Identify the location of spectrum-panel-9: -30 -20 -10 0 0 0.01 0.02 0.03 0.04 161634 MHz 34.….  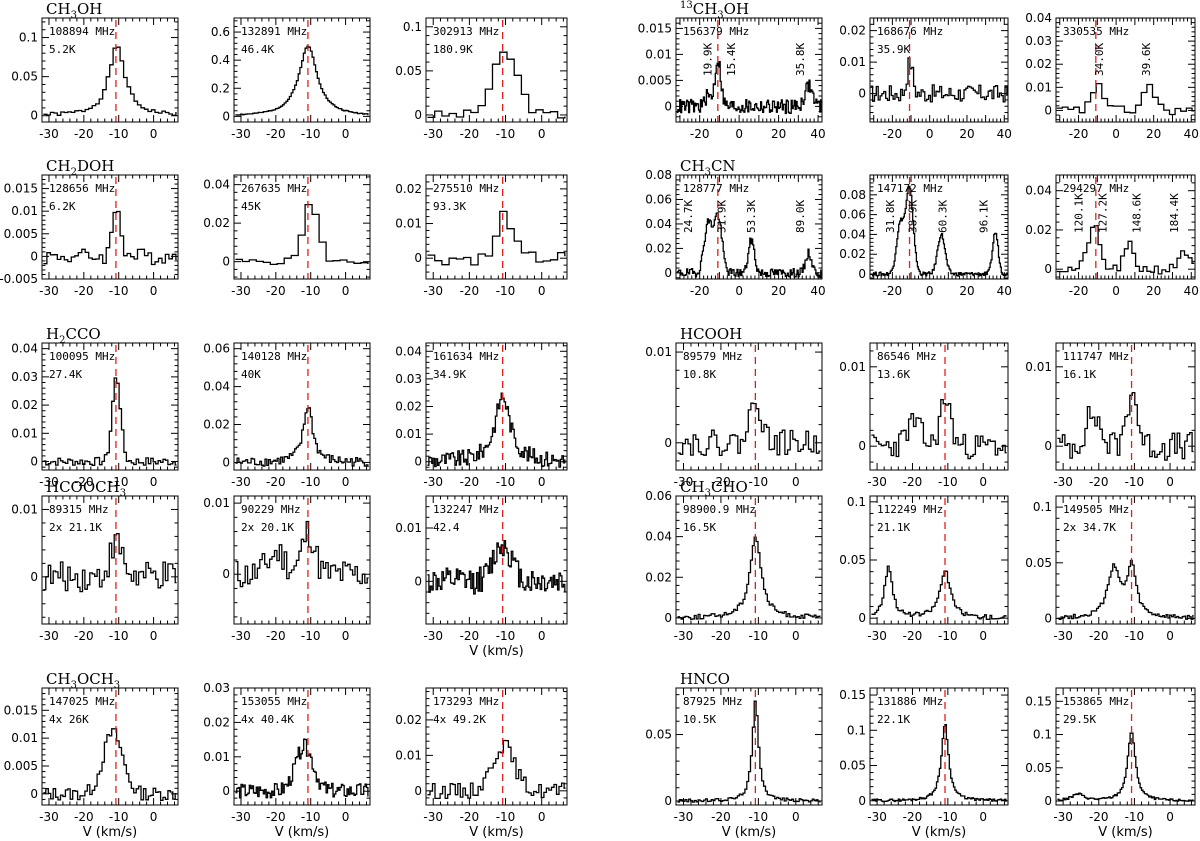
(481, 415).